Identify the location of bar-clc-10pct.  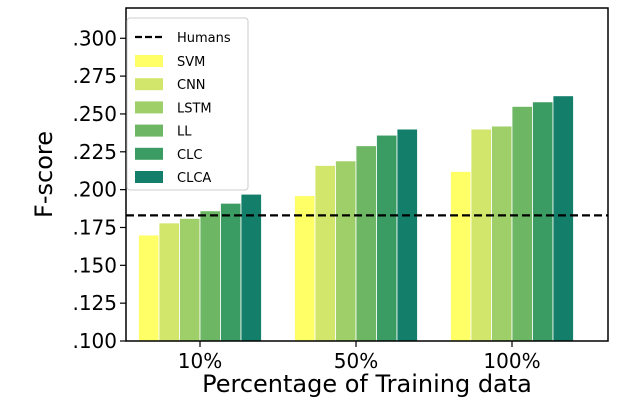
(231, 272).